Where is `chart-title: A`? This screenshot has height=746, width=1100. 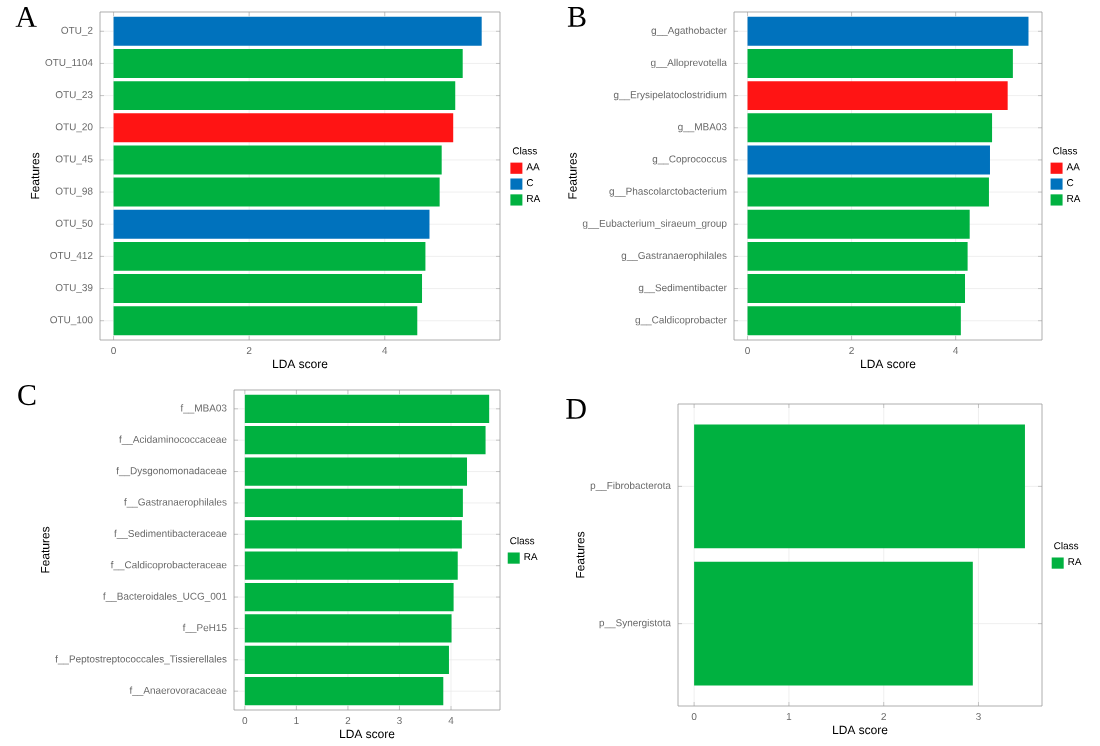 chart-title: A is located at coordinates (26, 17).